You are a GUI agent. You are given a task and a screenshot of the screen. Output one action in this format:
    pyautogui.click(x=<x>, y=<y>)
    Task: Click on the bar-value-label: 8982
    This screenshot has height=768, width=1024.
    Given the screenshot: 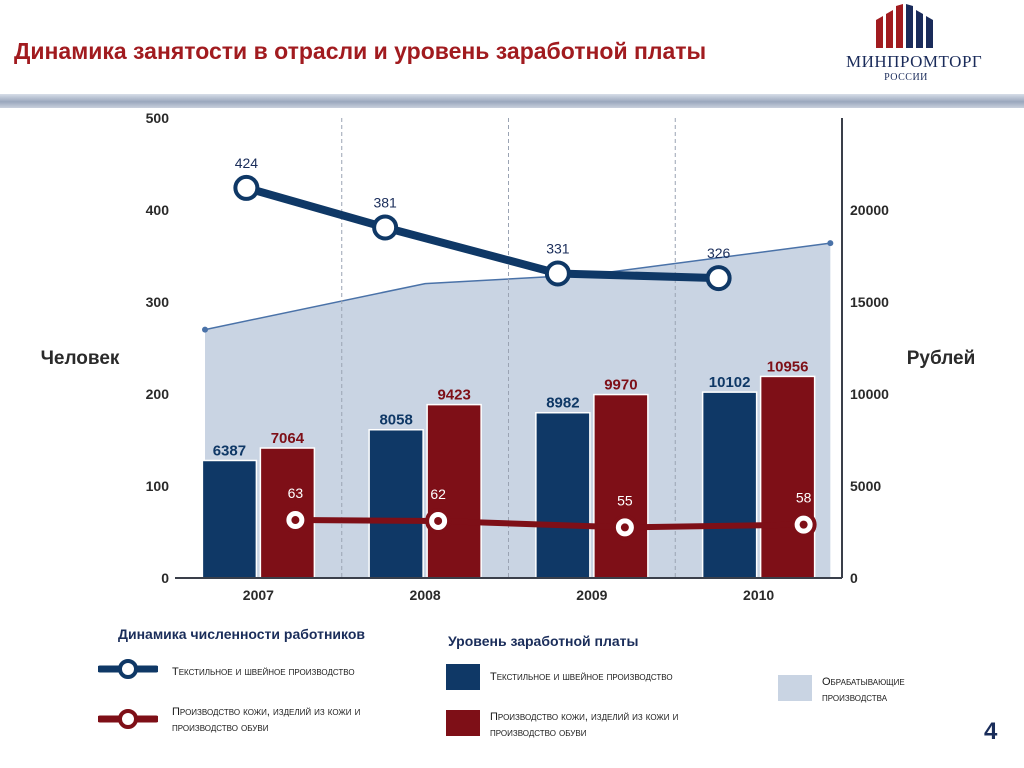 What is the action you would take?
    pyautogui.click(x=562, y=403)
    